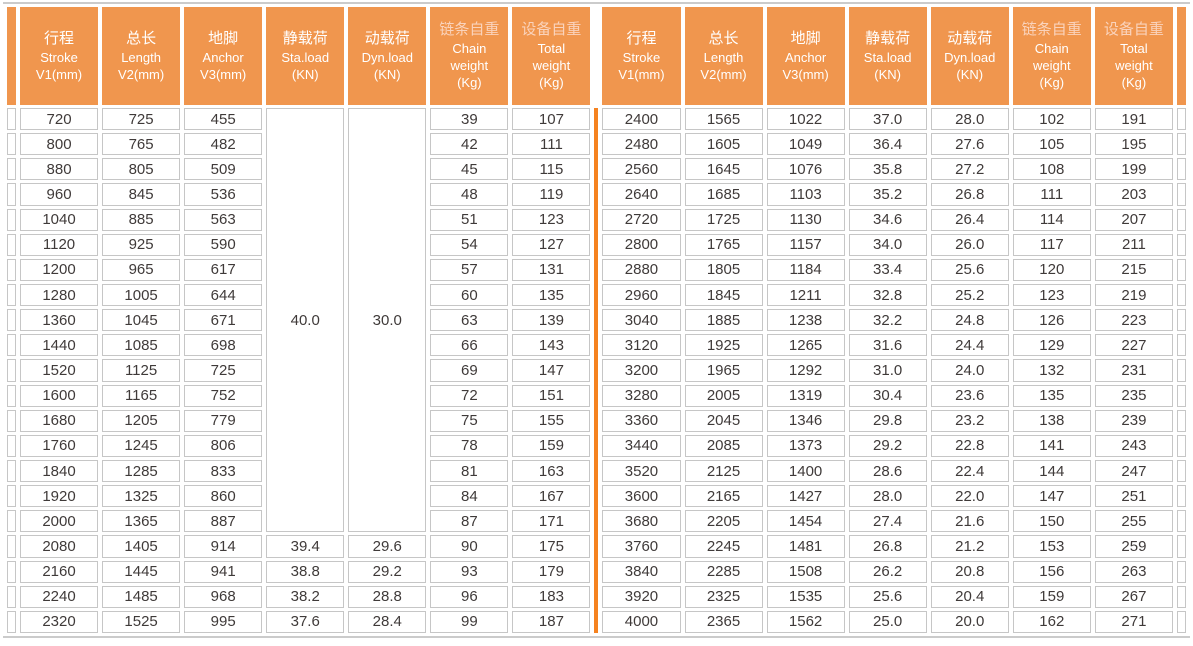 This screenshot has width=1193, height=646. What do you see at coordinates (551, 119) in the screenshot?
I see `cell-total-weight: 107` at bounding box center [551, 119].